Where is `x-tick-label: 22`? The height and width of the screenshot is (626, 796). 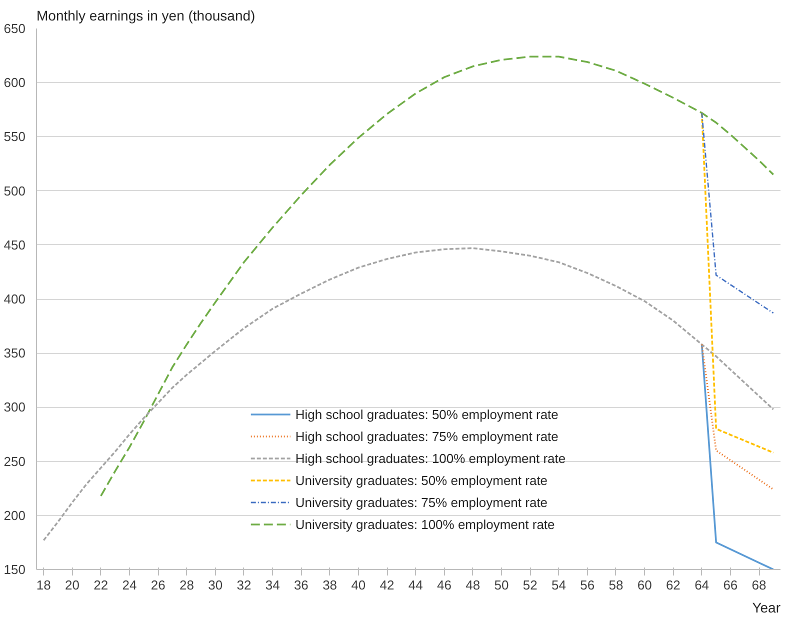
x-tick-label: 22 is located at coordinates (101, 585).